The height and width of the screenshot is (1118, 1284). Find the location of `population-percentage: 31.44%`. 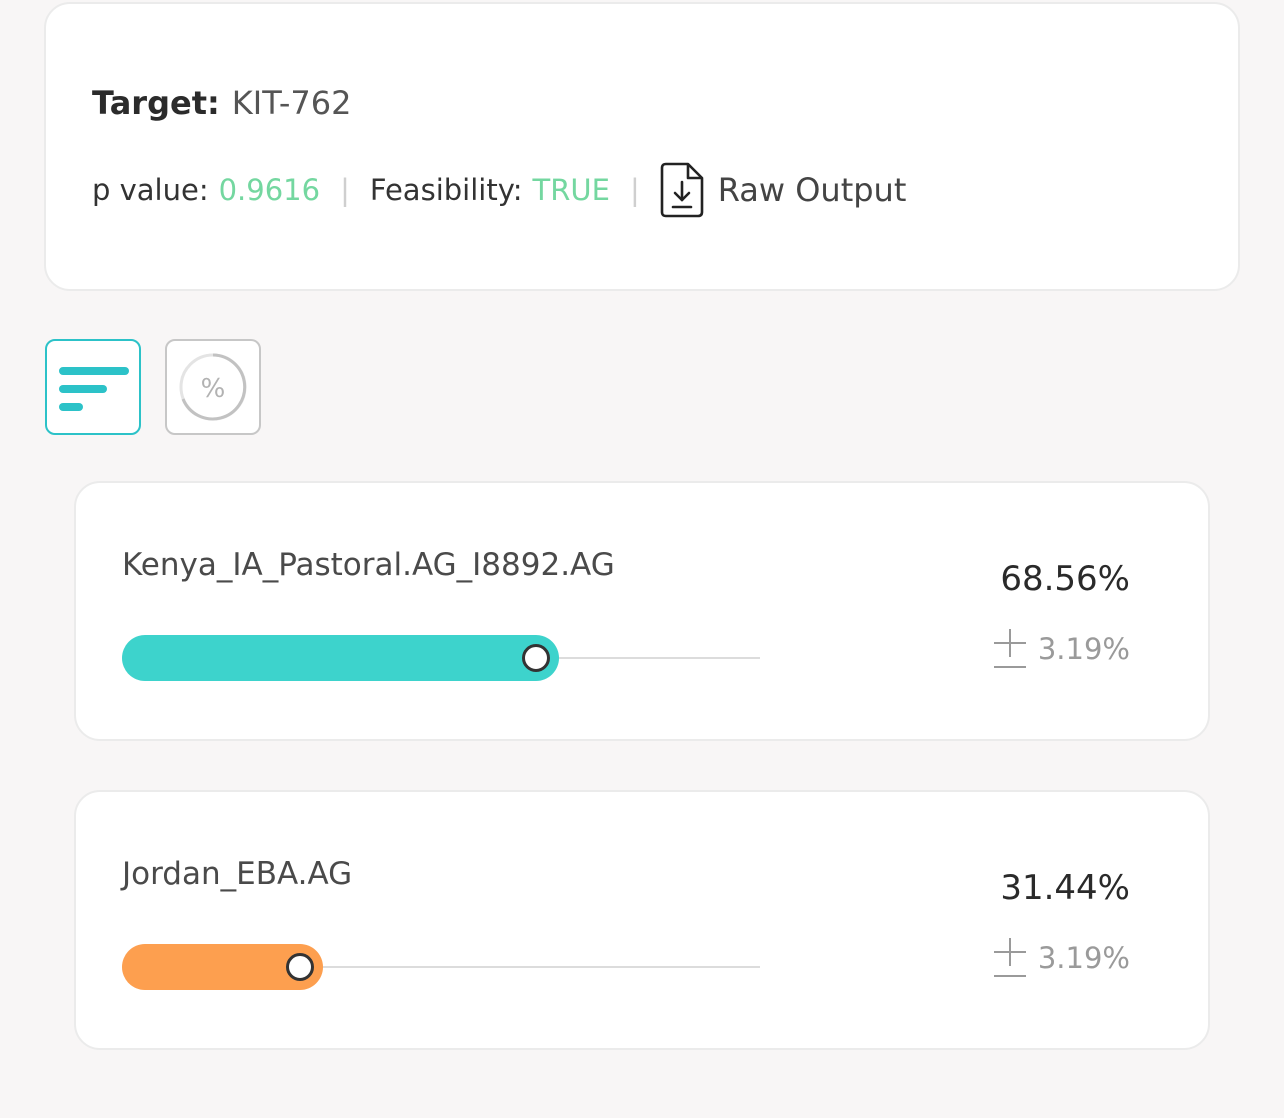

population-percentage: 31.44% is located at coordinates (1065, 888).